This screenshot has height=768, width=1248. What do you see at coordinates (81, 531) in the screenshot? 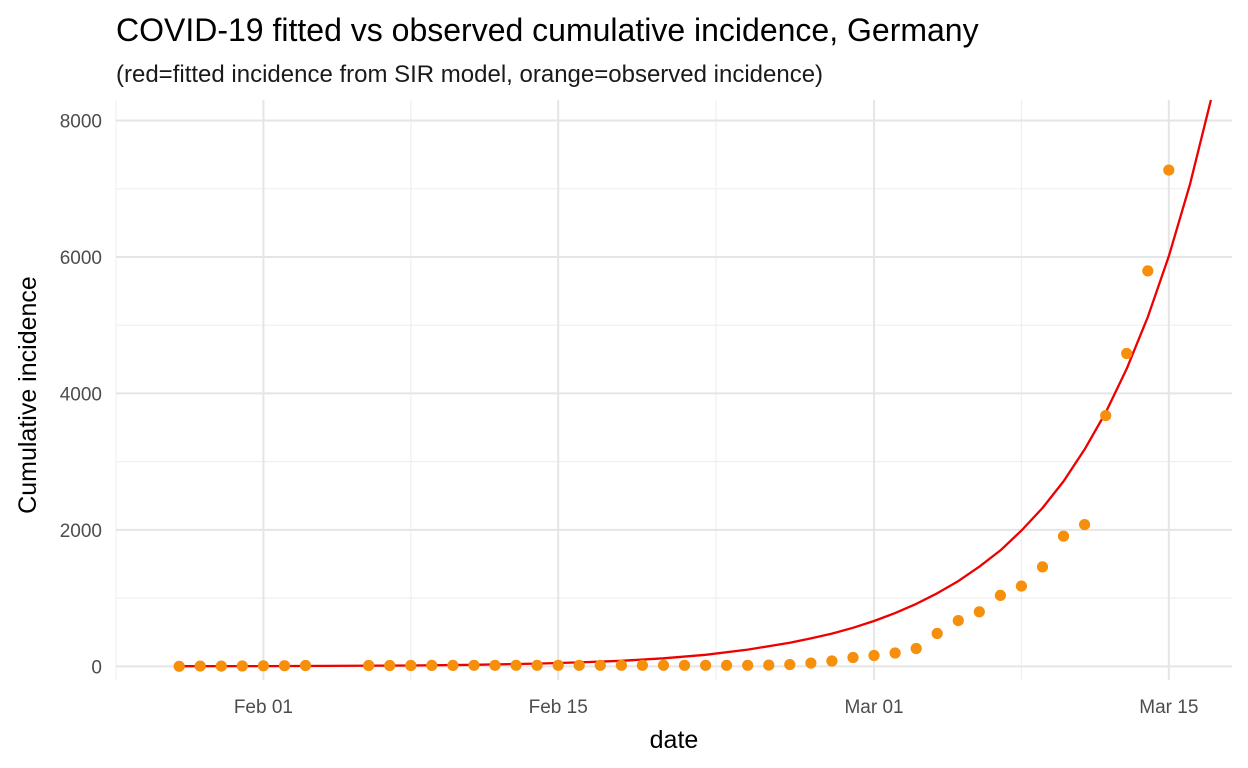
I see `y-tick-label: 2000` at bounding box center [81, 531].